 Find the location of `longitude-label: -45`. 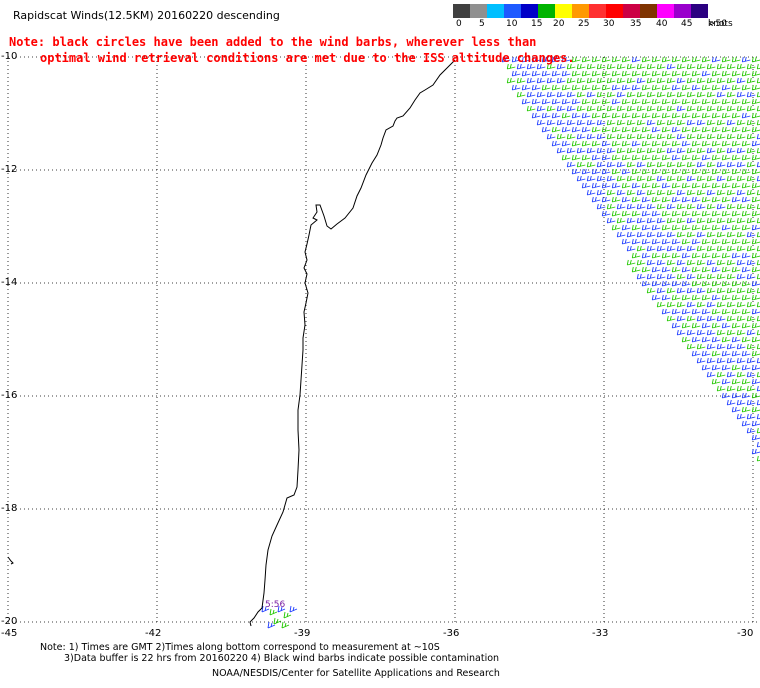

longitude-label: -45 is located at coordinates (9, 633).